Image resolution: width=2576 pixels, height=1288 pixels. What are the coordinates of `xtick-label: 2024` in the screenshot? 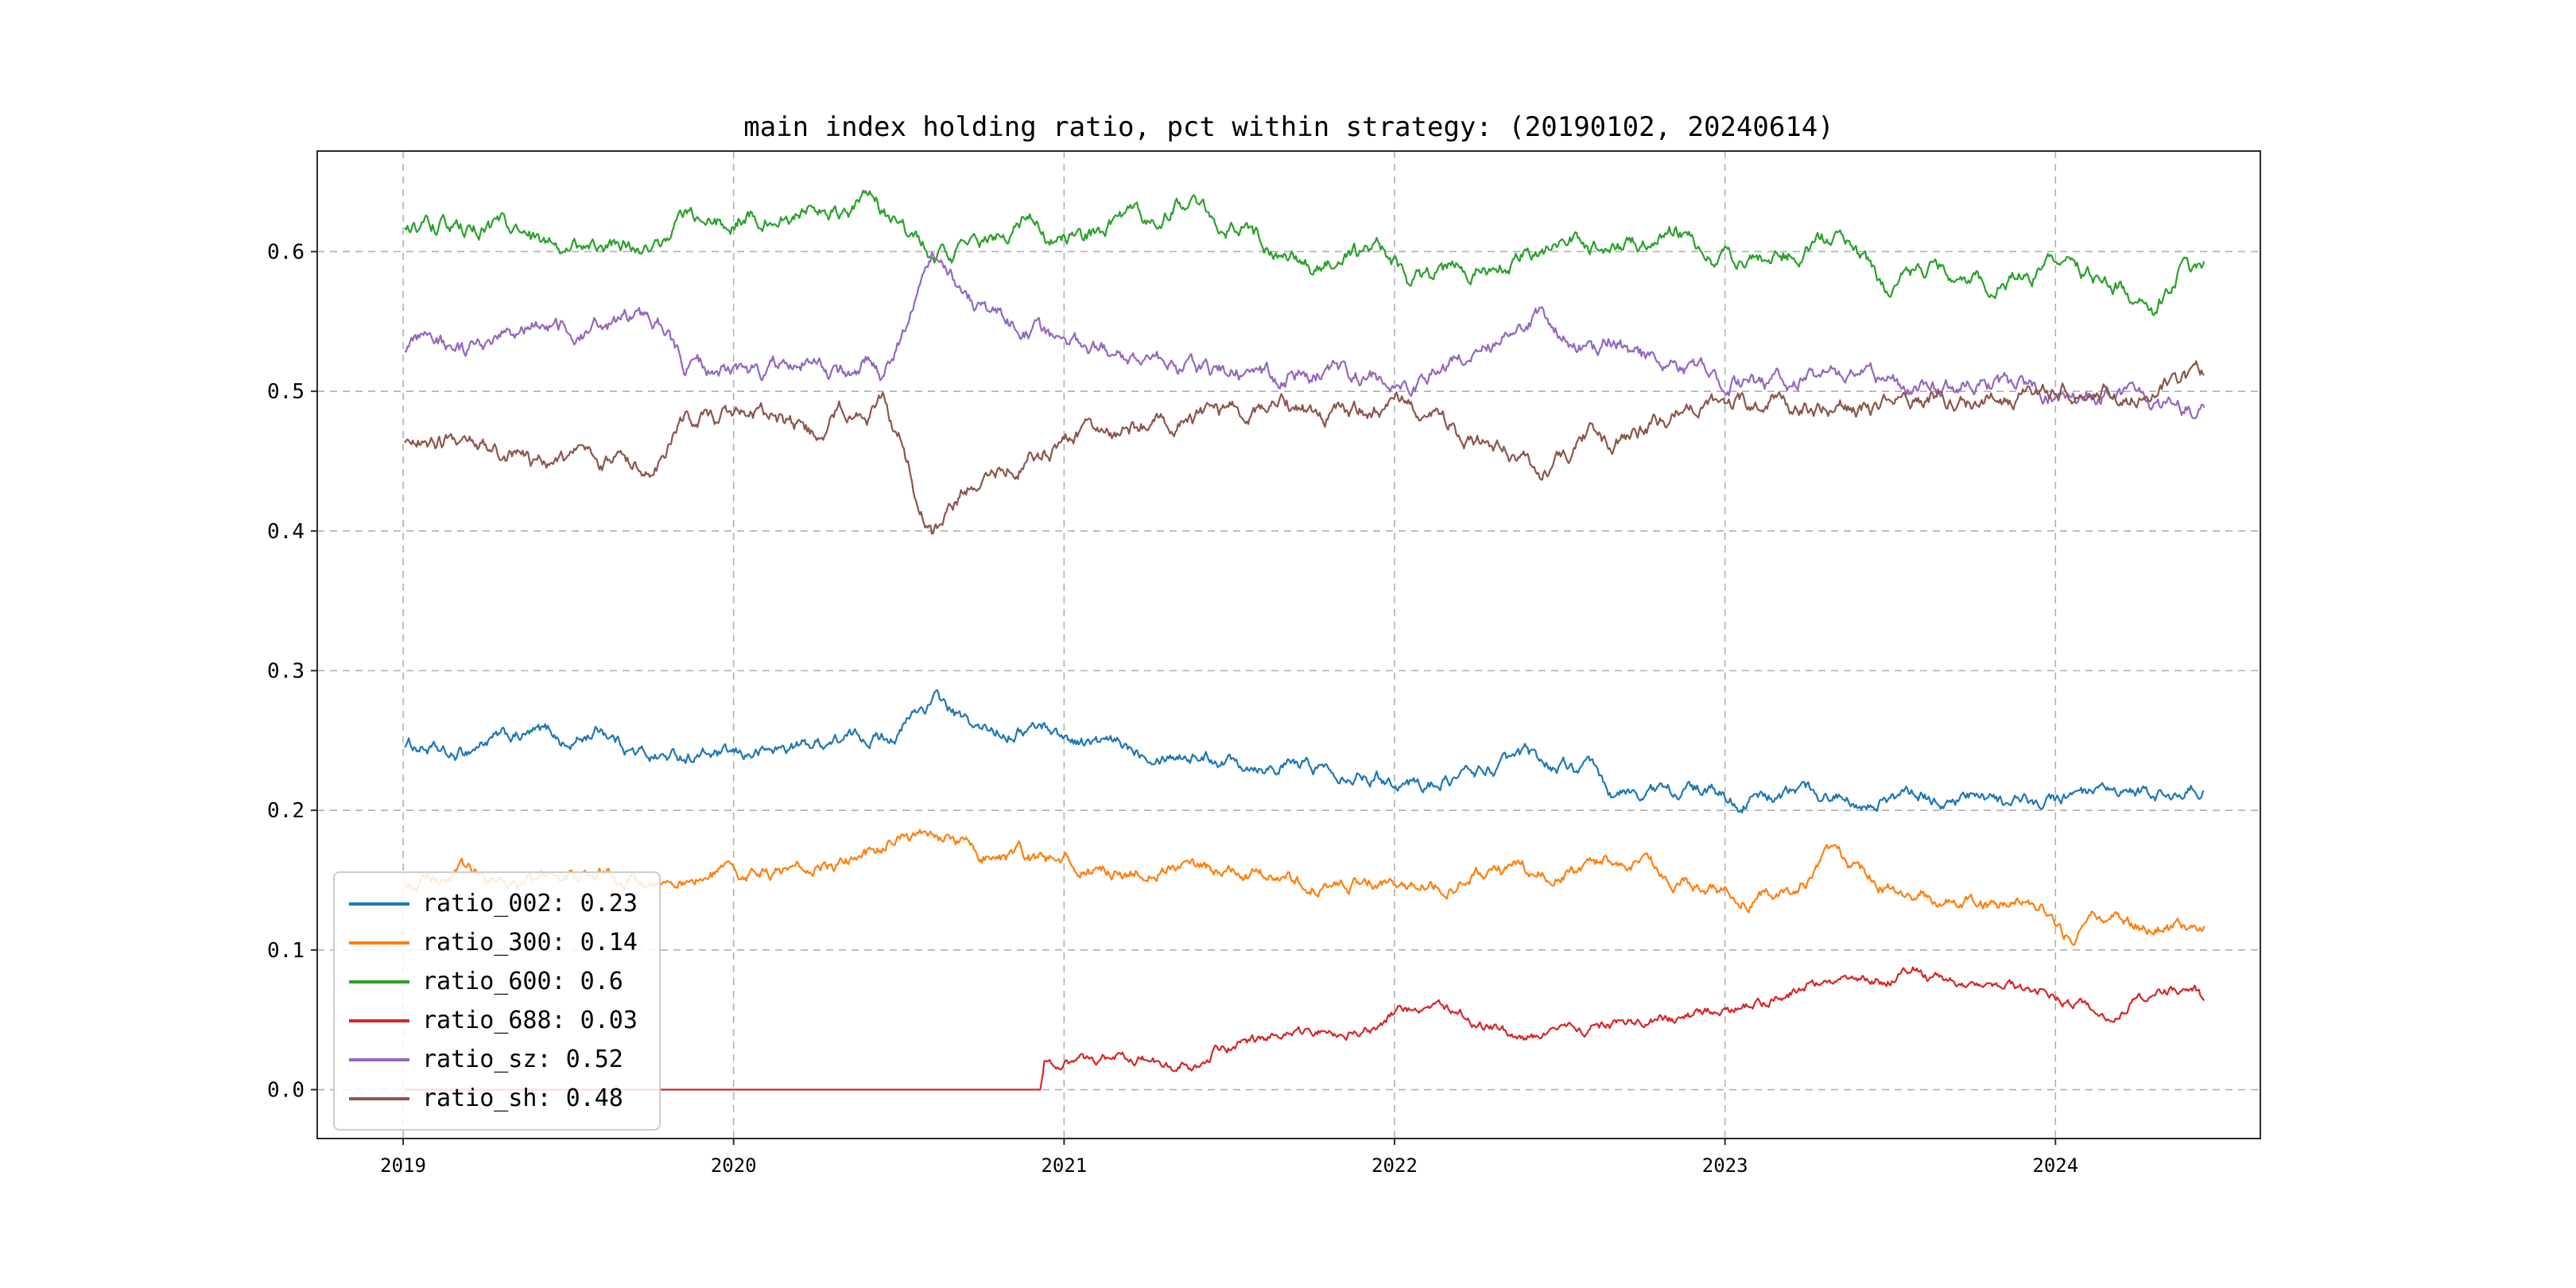 It's located at (2055, 1166).